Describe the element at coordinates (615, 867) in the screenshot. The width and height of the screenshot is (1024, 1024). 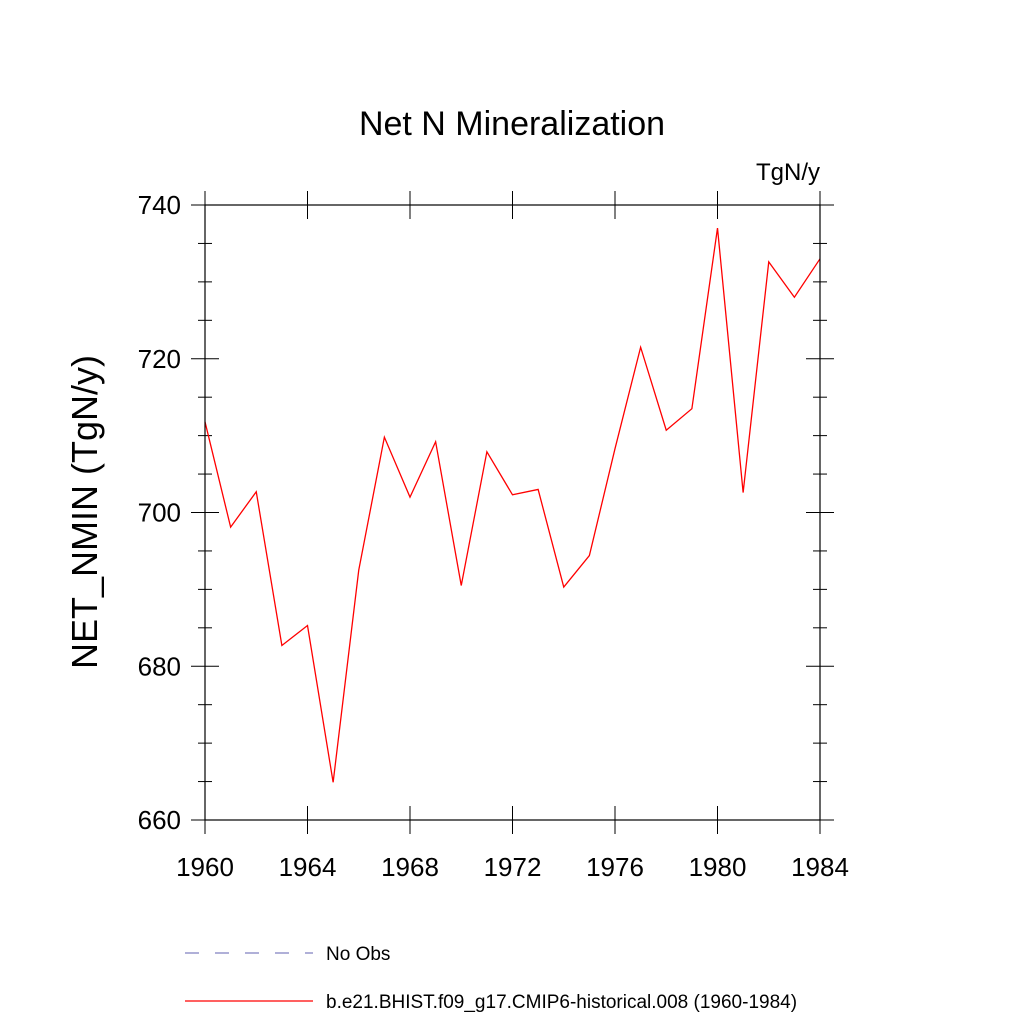
I see `x-tick-label: 1976` at that location.